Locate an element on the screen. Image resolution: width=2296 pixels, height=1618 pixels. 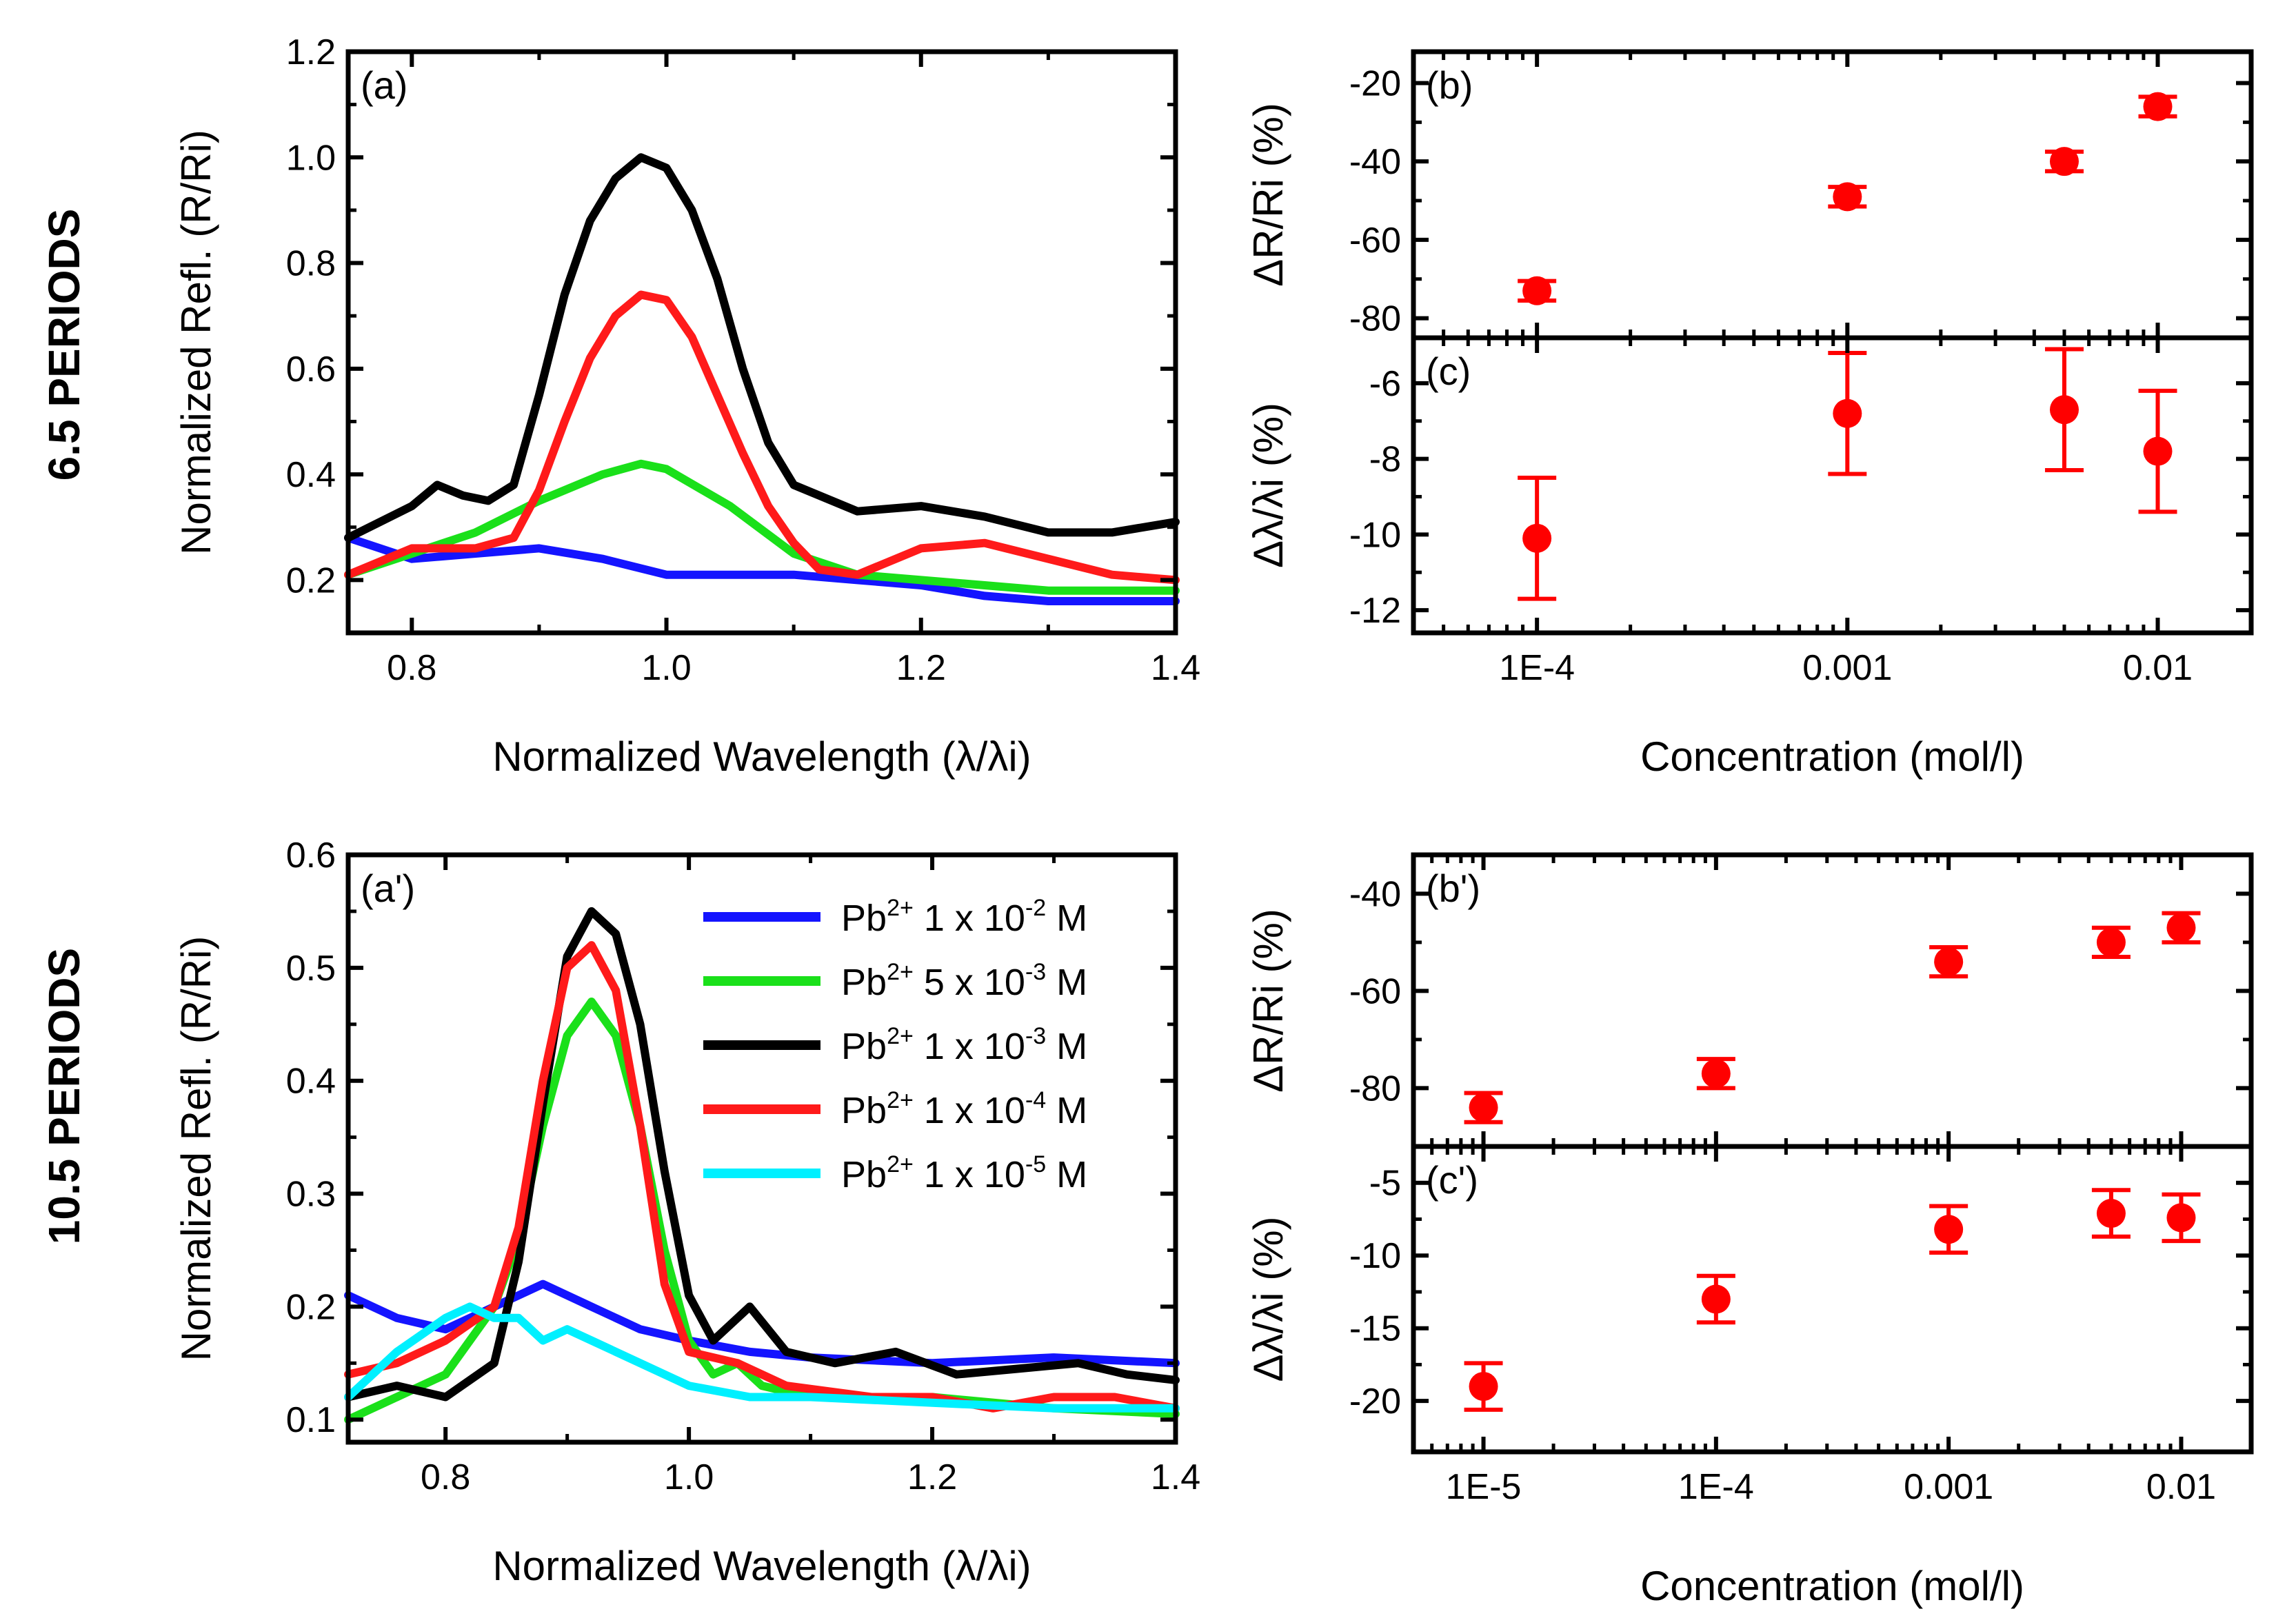
series-line-cyan is located at coordinates (762, 1357).